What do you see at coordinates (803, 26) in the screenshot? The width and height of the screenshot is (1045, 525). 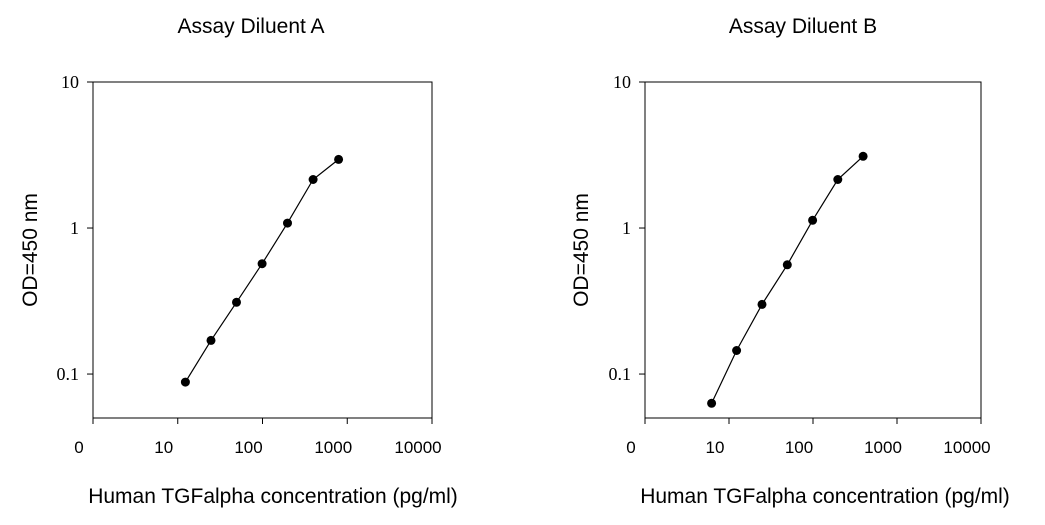 I see `chart-title: Assay Diluent B` at bounding box center [803, 26].